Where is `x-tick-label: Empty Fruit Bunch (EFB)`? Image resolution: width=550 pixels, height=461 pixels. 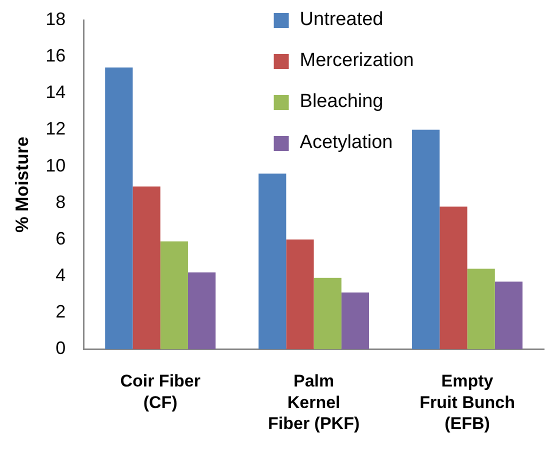 x-tick-label: Empty Fruit Bunch (EFB) is located at coordinates (467, 403).